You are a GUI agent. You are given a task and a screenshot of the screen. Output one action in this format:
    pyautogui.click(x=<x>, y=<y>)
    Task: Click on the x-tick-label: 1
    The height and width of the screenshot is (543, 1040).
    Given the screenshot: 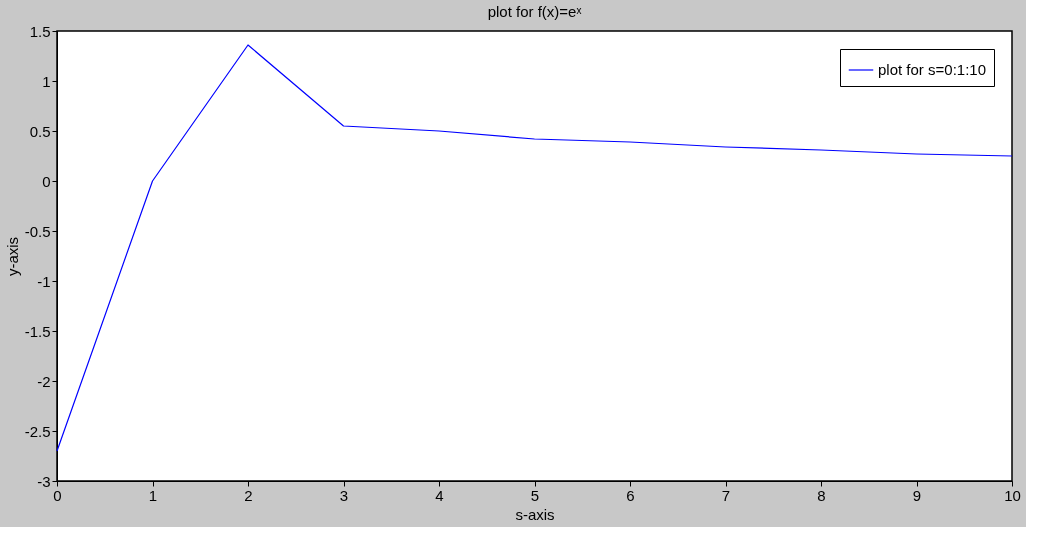 What is the action you would take?
    pyautogui.click(x=153, y=495)
    